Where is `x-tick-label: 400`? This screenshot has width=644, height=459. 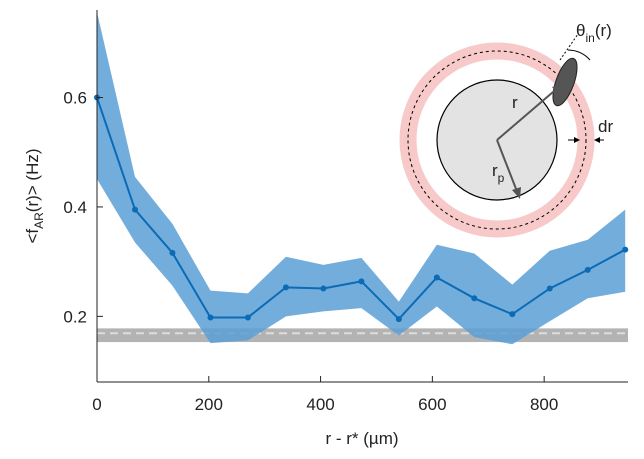
x-tick-label: 400 is located at coordinates (320, 404).